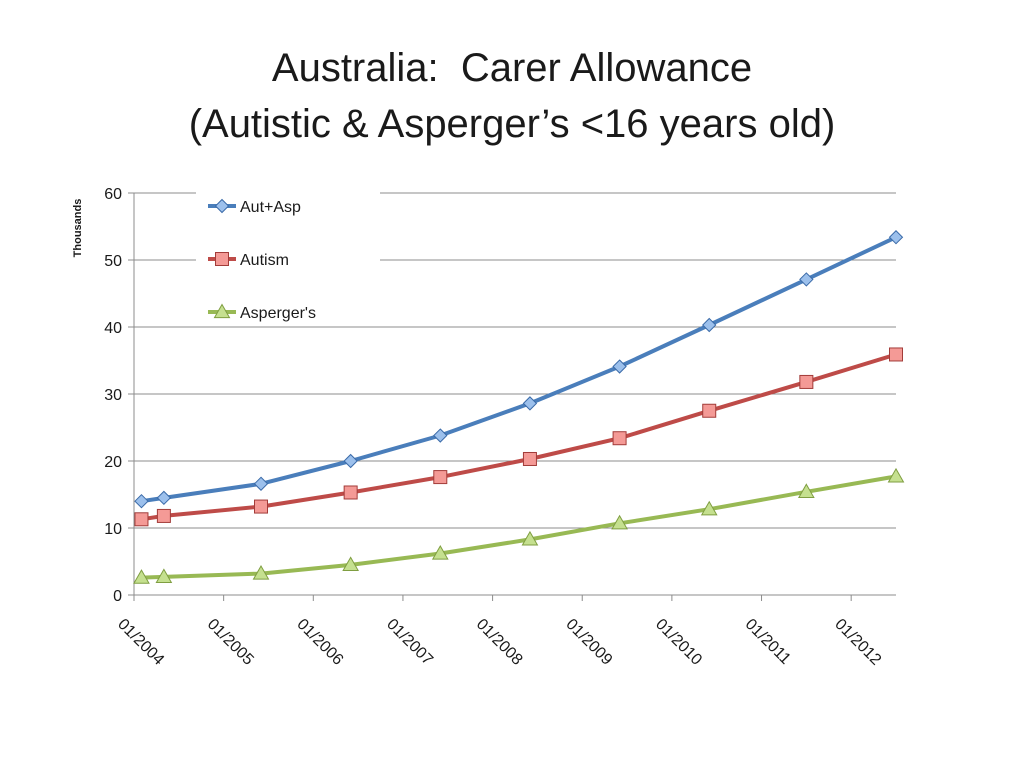 The image size is (1024, 768). I want to click on chart-title: Australia: Carer Allowance, so click(512, 68).